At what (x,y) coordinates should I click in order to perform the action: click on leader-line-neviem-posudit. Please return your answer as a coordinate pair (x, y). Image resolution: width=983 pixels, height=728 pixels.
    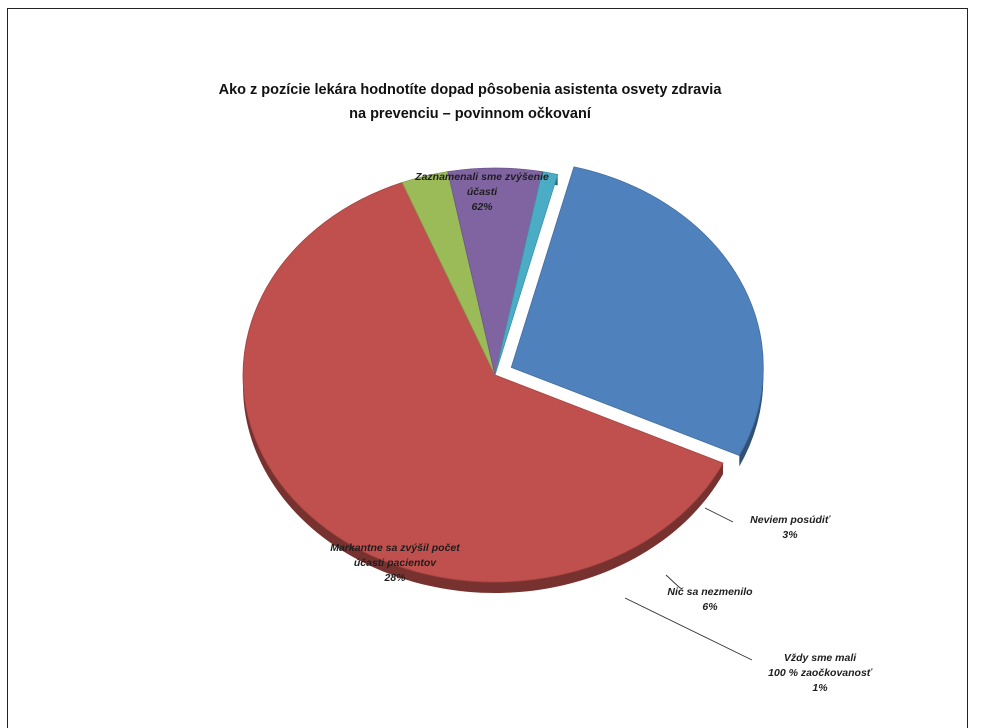
    Looking at the image, I should click on (719, 515).